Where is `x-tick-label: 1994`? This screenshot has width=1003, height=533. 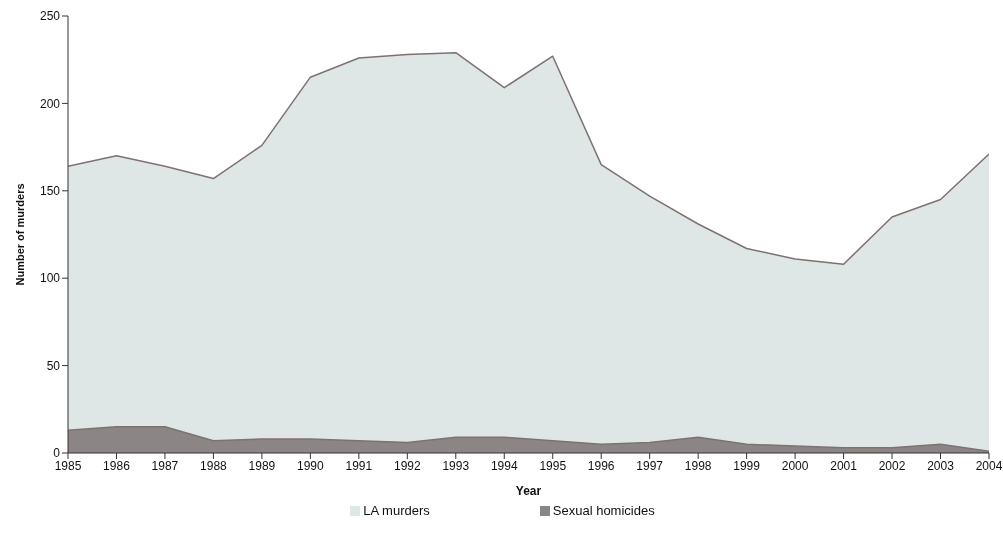 x-tick-label: 1994 is located at coordinates (504, 465).